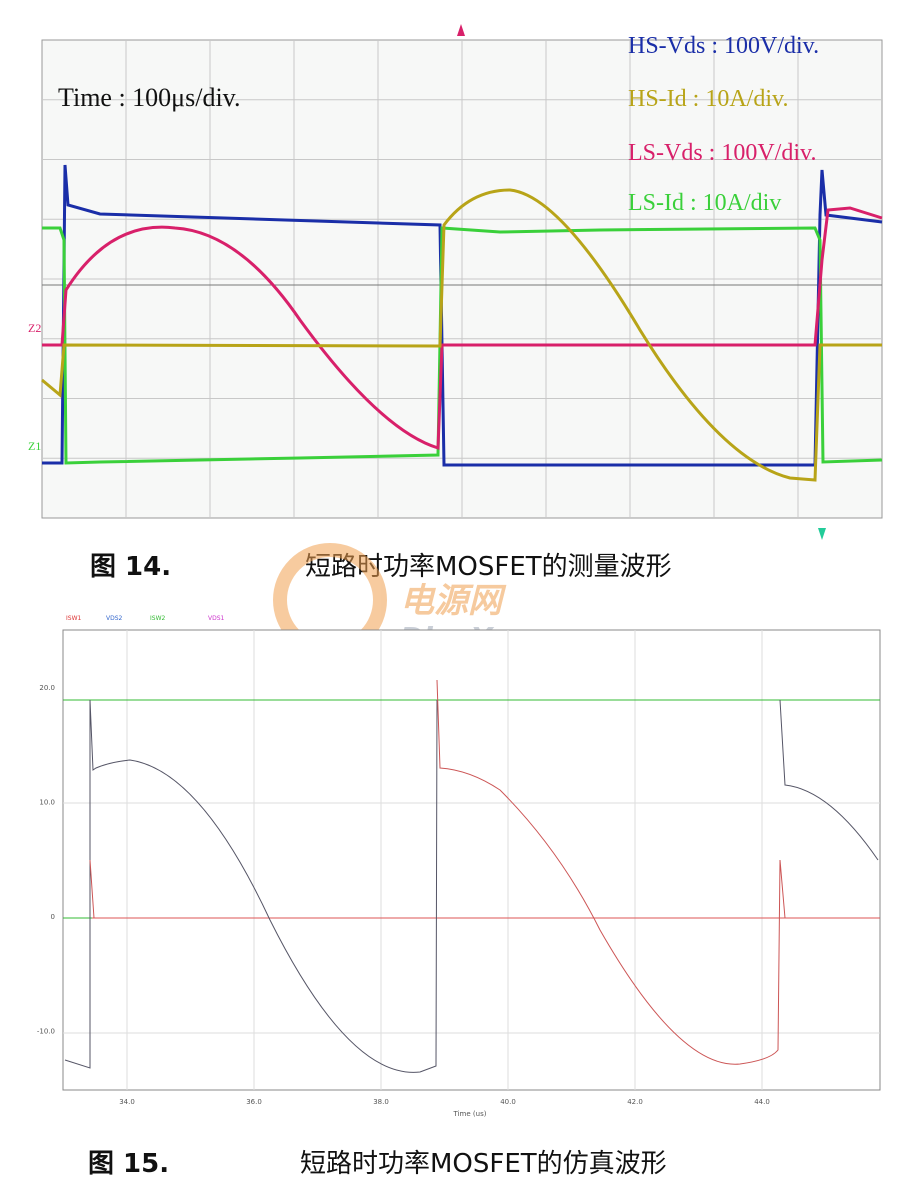 Image resolution: width=912 pixels, height=1200 pixels. I want to click on time-scale: Time : 100μs/div., so click(149, 97).